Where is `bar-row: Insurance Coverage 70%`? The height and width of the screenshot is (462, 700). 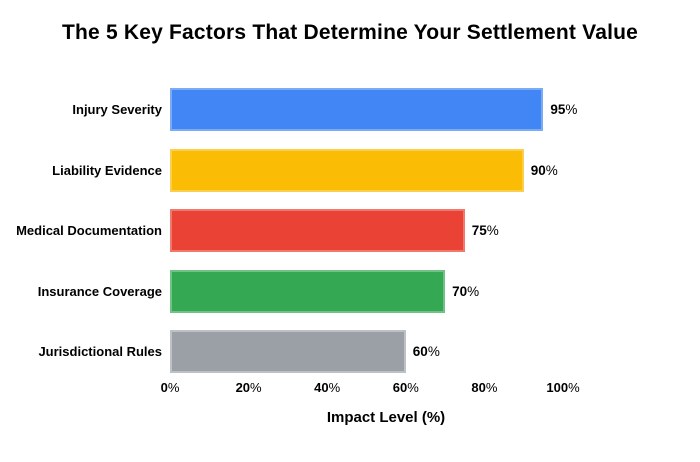 bar-row: Insurance Coverage 70% is located at coordinates (350, 291).